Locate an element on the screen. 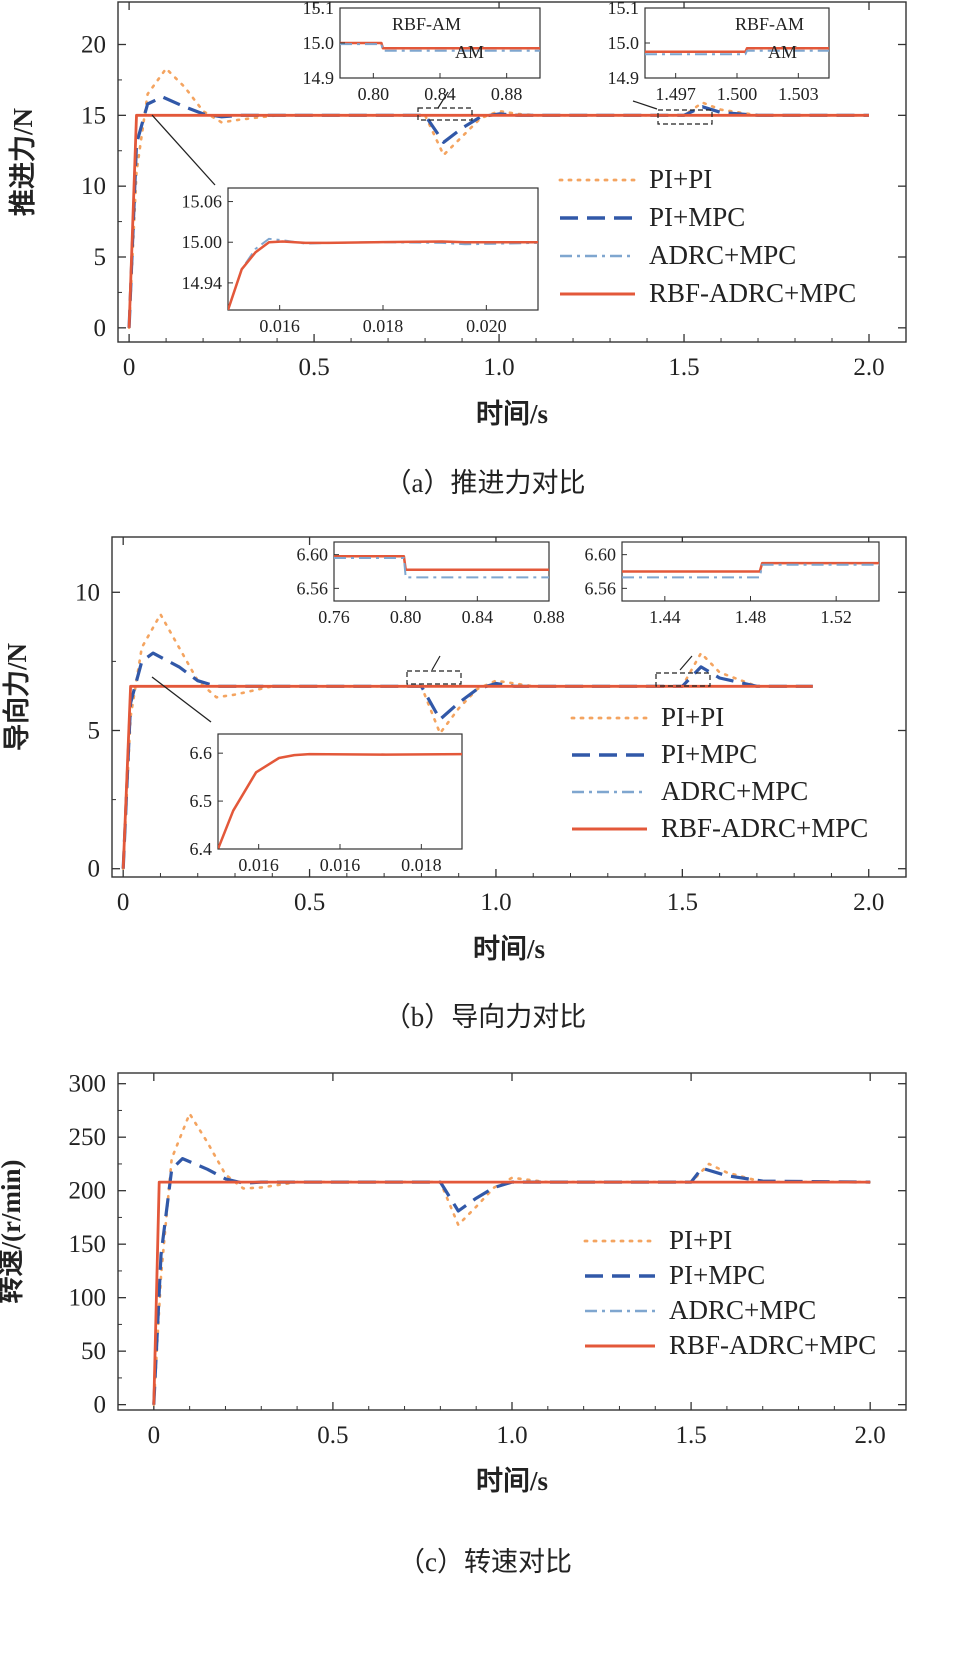 Image resolution: width=971 pixels, height=1674 pixels. inset-y-tick-label: 15.06 is located at coordinates (202, 202).